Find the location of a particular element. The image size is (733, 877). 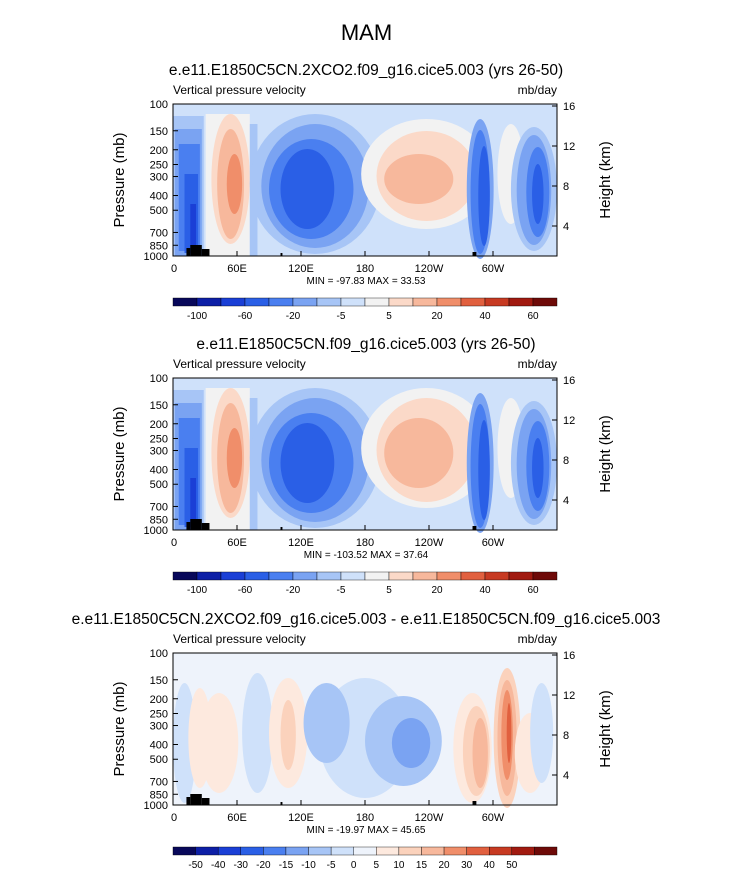

variable-label: Vertical pressure velocity is located at coordinates (239, 639).